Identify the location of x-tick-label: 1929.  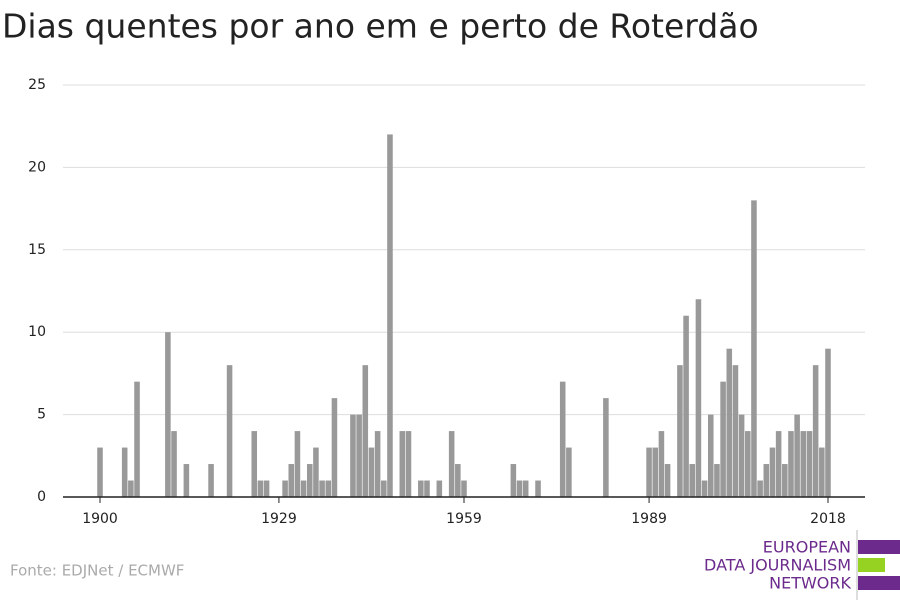
(279, 519).